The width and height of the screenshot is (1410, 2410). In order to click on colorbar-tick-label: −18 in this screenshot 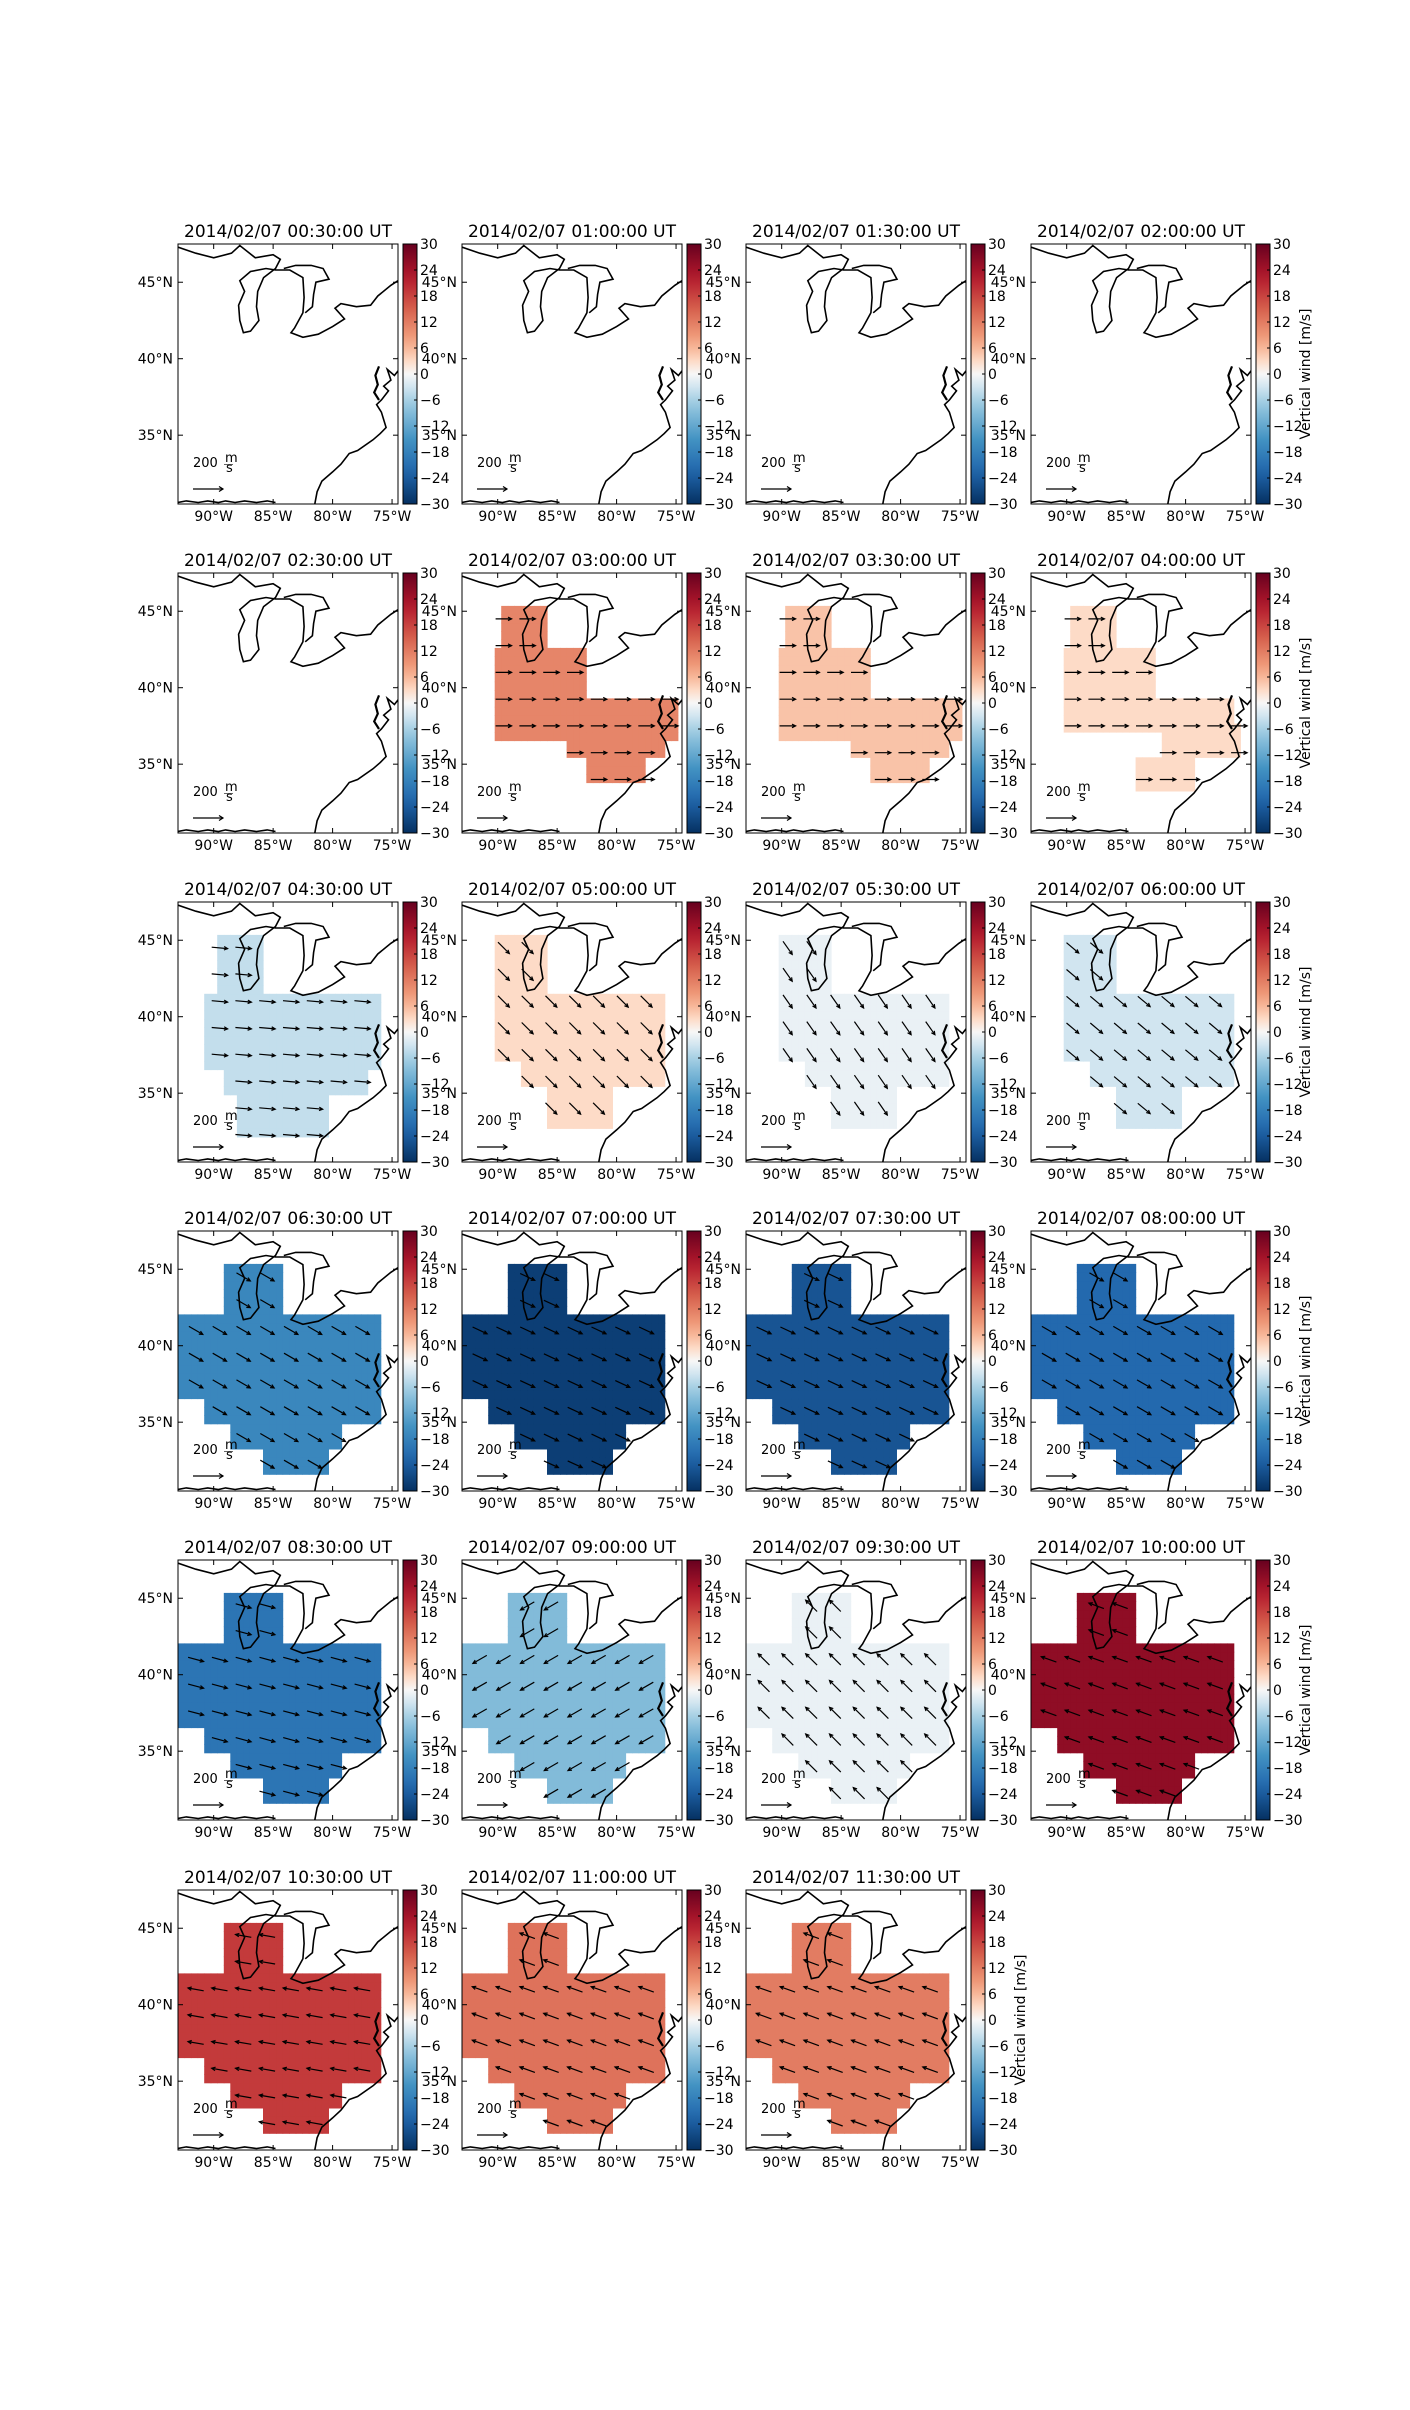, I will do `click(1288, 1111)`.